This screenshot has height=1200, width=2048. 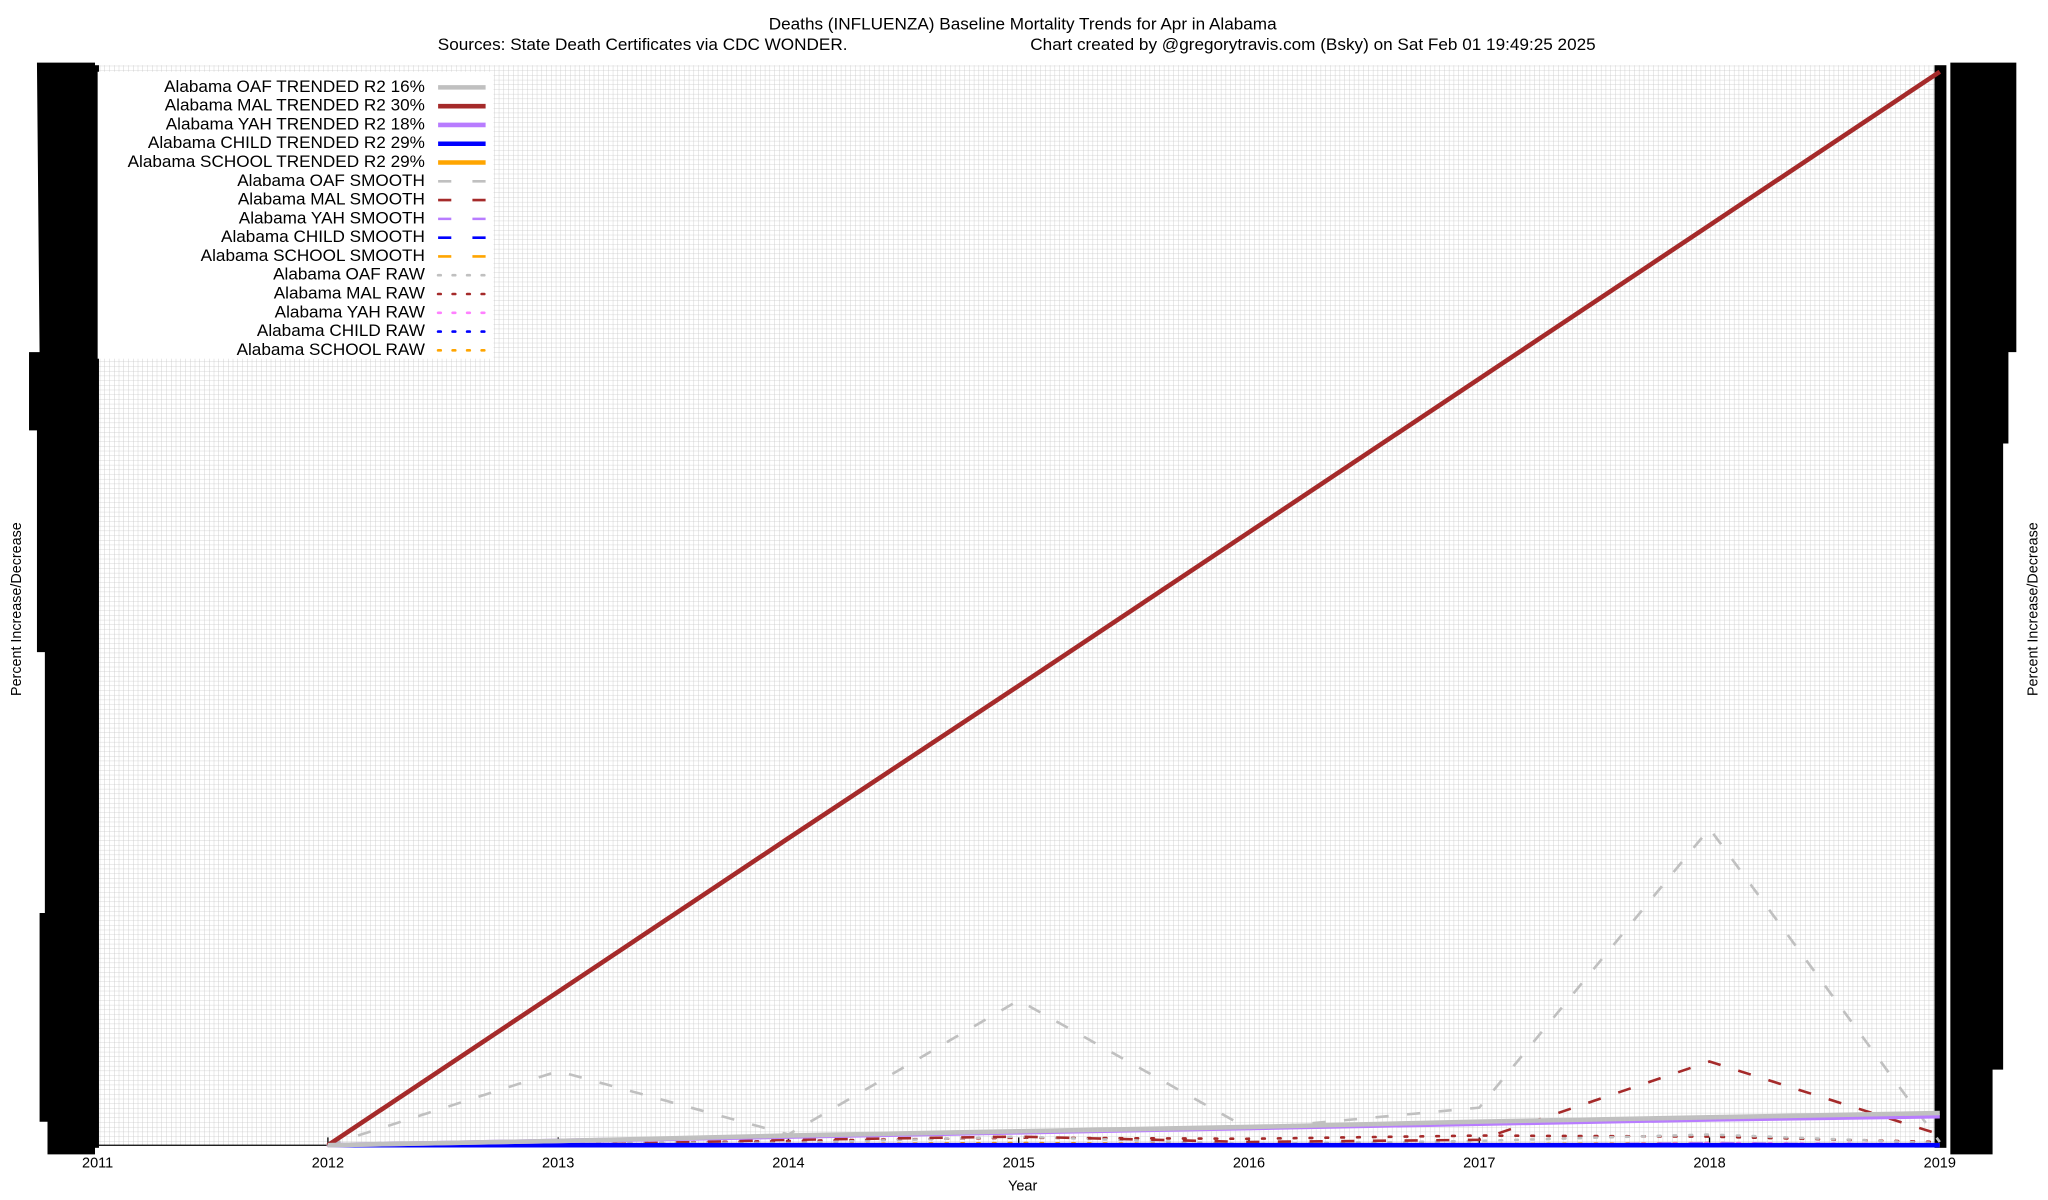 What do you see at coordinates (1940, 606) in the screenshot?
I see `right-axis` at bounding box center [1940, 606].